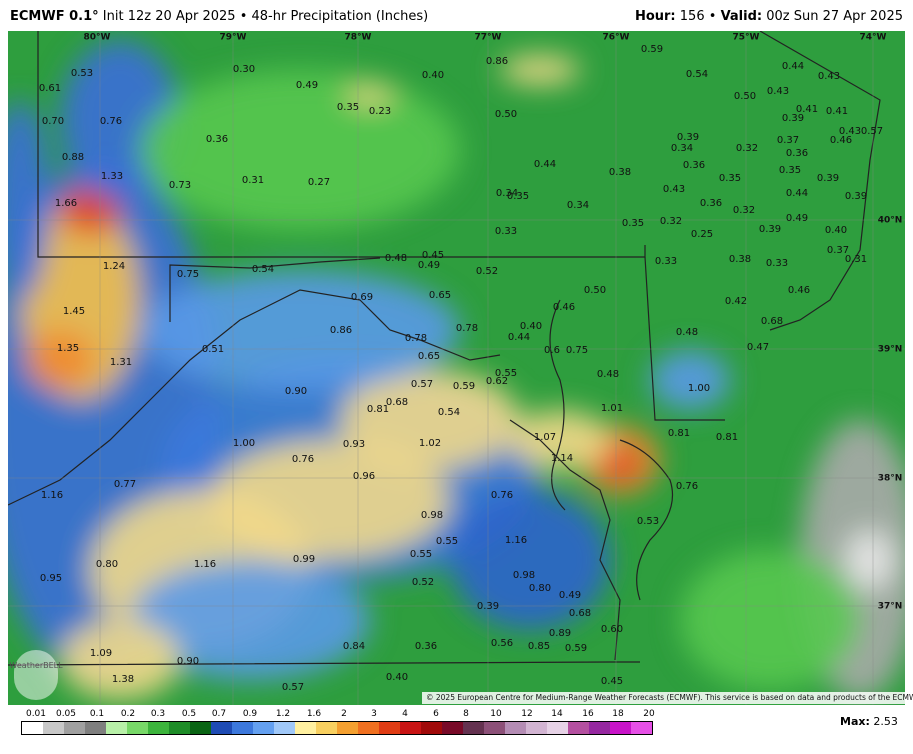  I want to click on map-value: 0.48, so click(687, 332).